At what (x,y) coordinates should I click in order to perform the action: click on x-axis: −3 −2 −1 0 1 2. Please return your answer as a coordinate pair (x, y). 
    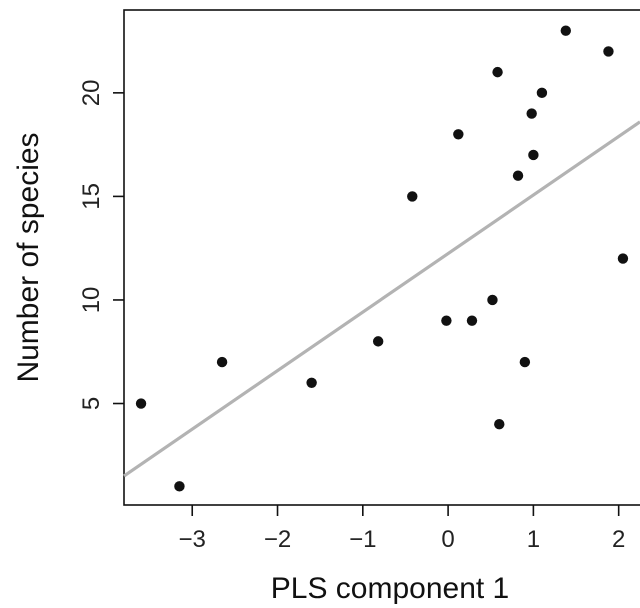
    Looking at the image, I should click on (402, 529).